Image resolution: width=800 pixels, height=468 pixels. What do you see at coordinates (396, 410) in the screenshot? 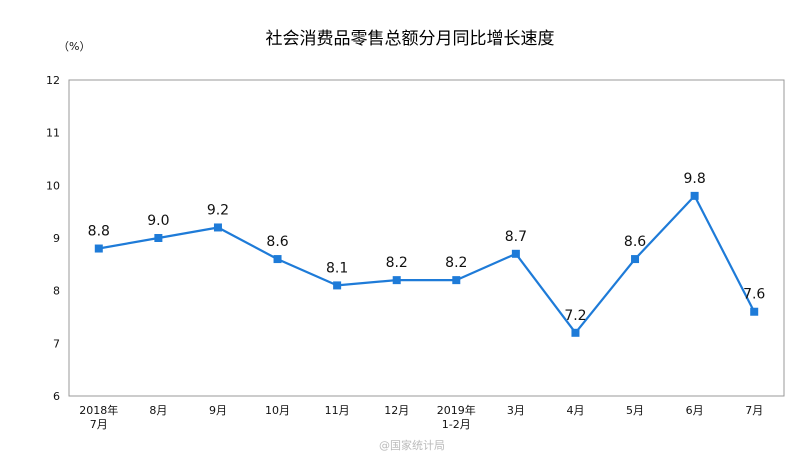
I see `x-tick-label: 12月` at bounding box center [396, 410].